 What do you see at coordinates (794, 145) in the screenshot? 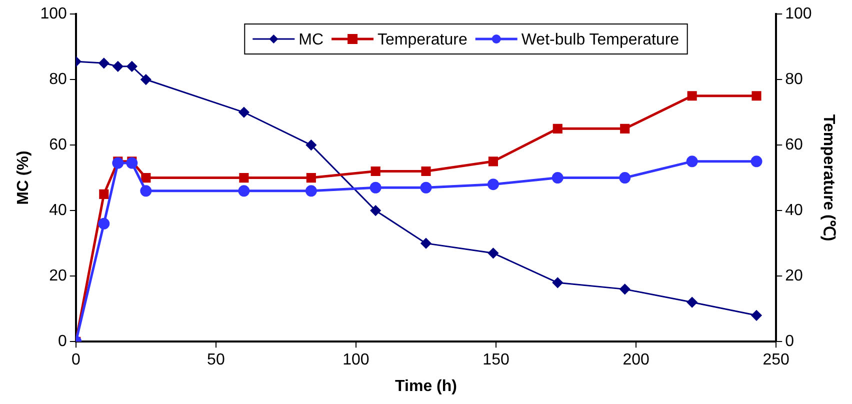
I see `y2-tick-label: 60` at bounding box center [794, 145].